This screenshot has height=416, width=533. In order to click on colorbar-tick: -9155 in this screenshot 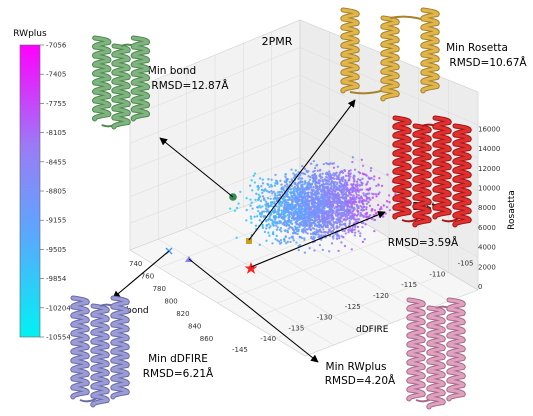, I will do `click(56, 221)`.